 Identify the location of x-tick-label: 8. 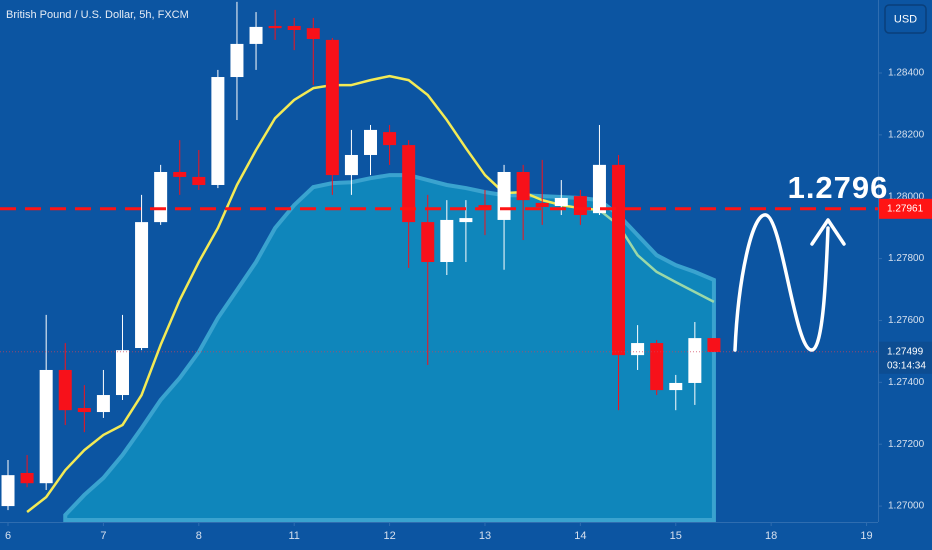
(199, 536).